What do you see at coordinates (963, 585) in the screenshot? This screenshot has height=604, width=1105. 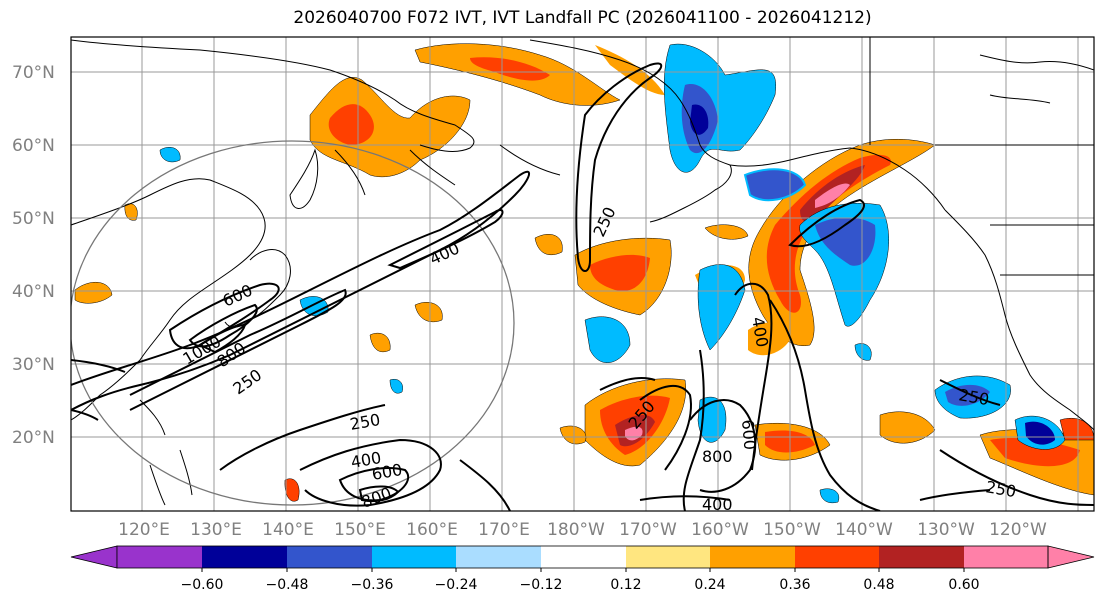 I see `colorbar-tick-label: 0.60` at bounding box center [963, 585].